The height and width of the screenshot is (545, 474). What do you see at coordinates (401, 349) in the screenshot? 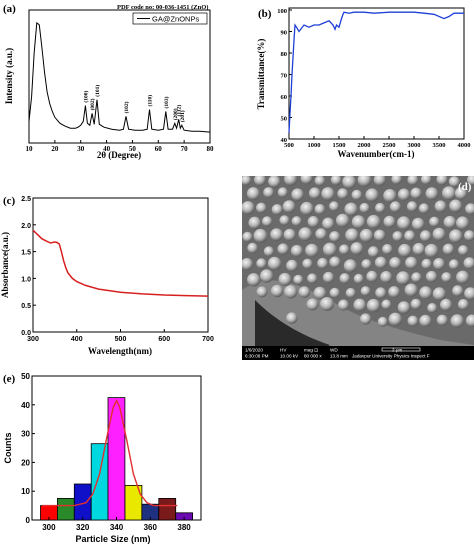
I see `sem-scale-bar` at bounding box center [401, 349].